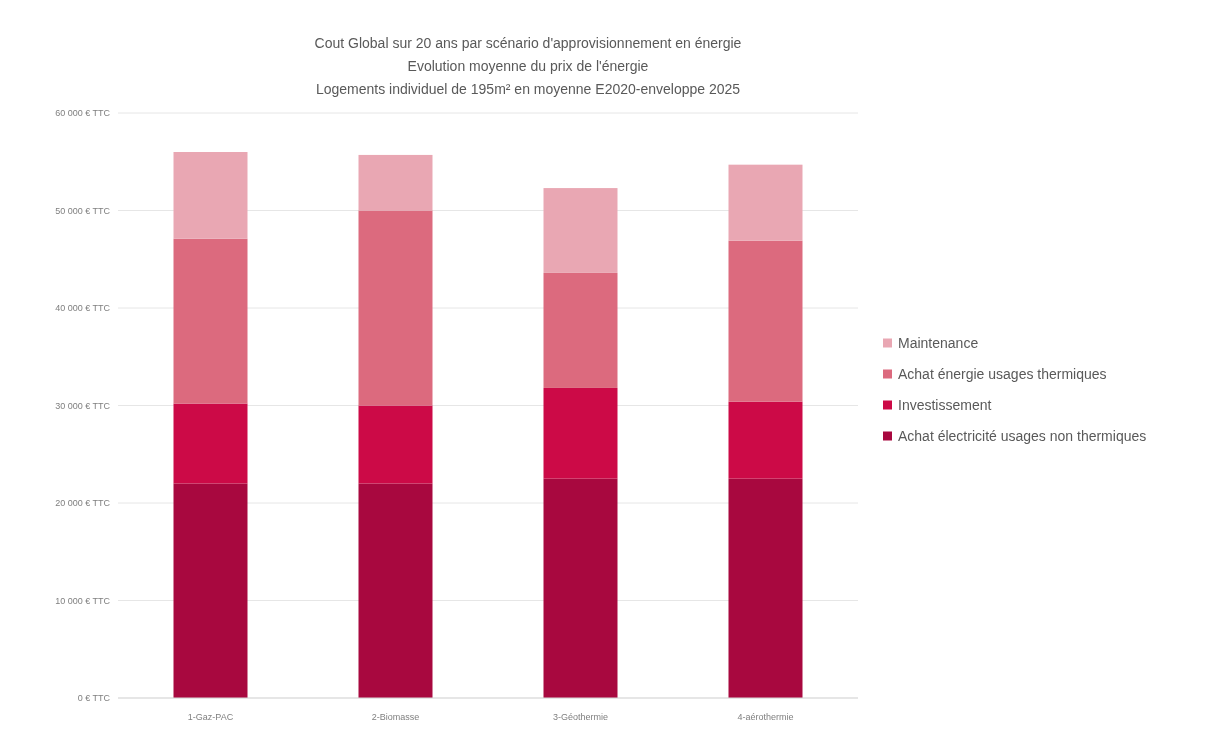 The width and height of the screenshot is (1219, 745). I want to click on y-tick-label: 0 € TTC, so click(94, 698).